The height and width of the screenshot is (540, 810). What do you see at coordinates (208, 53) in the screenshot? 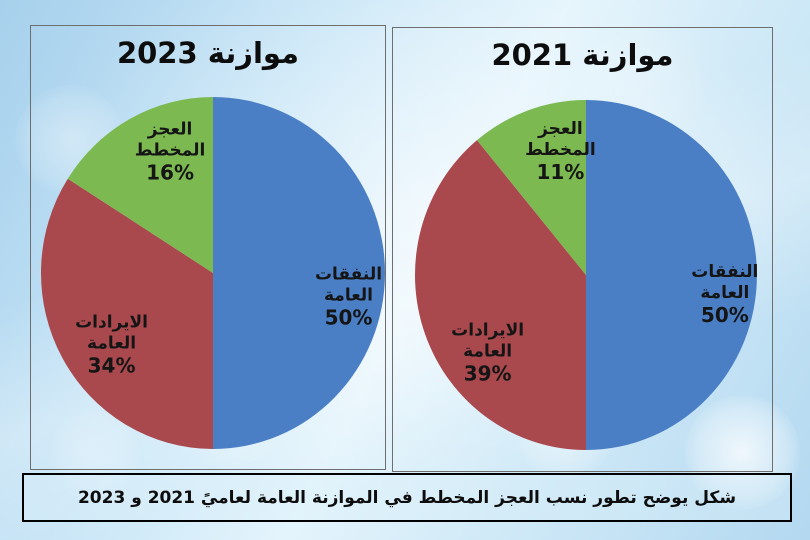
I see `chart-title-2023: موازنة 2023` at bounding box center [208, 53].